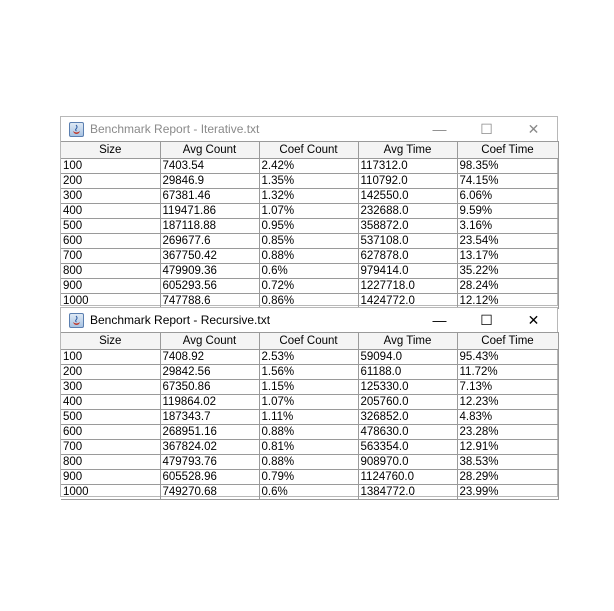  I want to click on table-row: 100 7403.54 2.42% 117312.0 98.35%, so click(310, 166).